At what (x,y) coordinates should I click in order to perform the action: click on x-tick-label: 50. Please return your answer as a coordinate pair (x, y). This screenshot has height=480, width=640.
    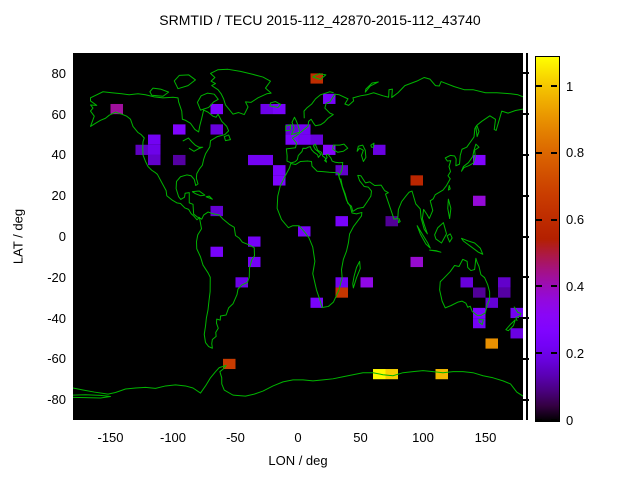
    Looking at the image, I should click on (360, 437).